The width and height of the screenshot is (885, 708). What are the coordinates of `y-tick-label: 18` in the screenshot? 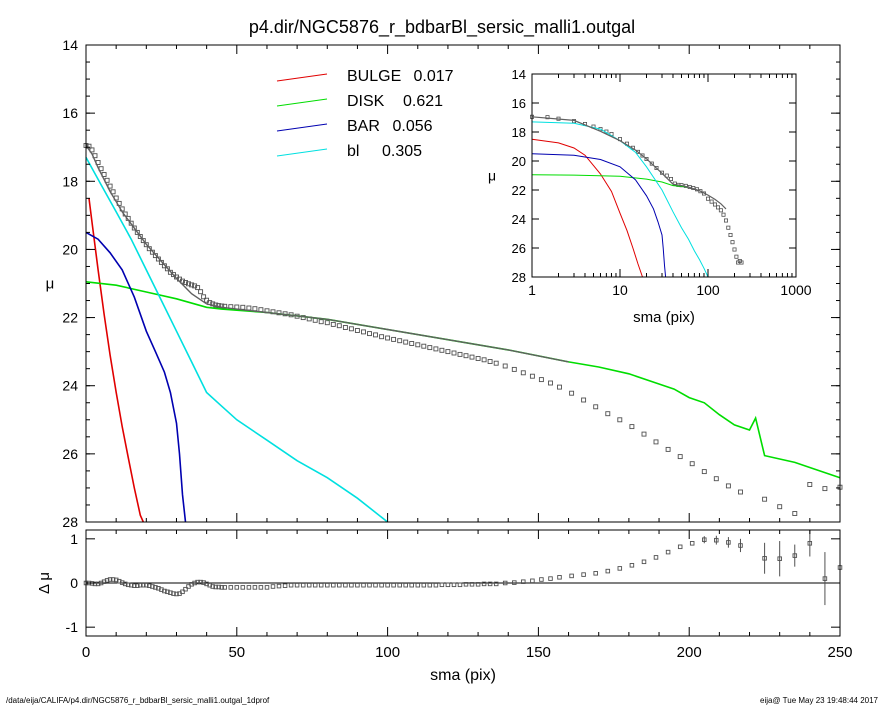 It's located at (70, 181).